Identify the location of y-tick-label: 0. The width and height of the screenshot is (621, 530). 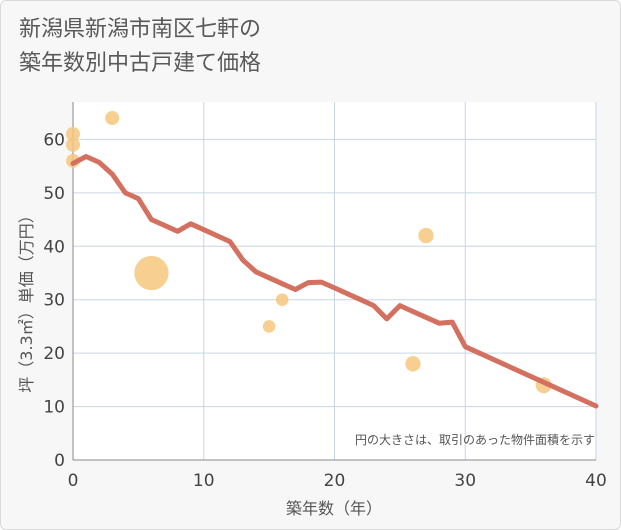
(59, 461).